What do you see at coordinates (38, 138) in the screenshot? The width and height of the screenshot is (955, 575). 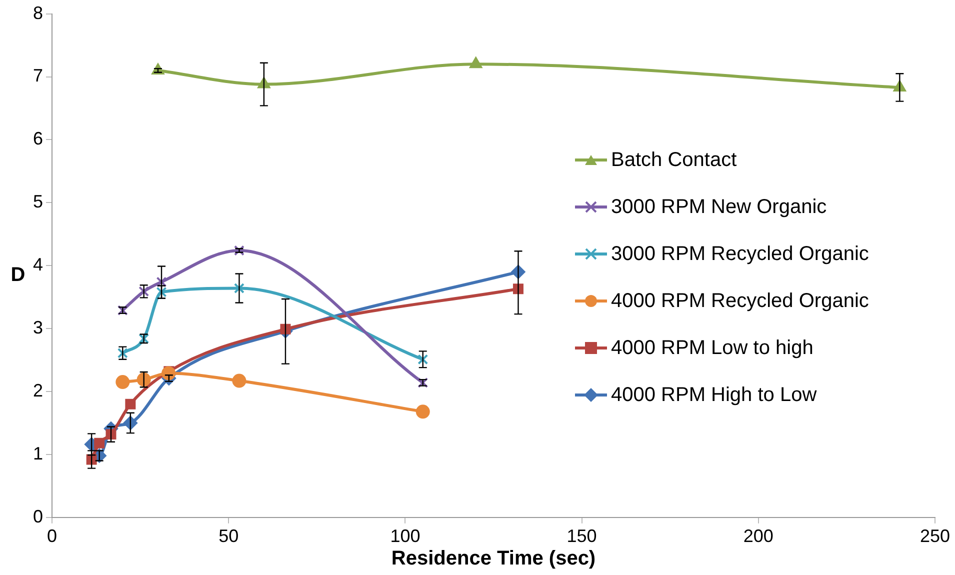 I see `y-tick-label: 6` at bounding box center [38, 138].